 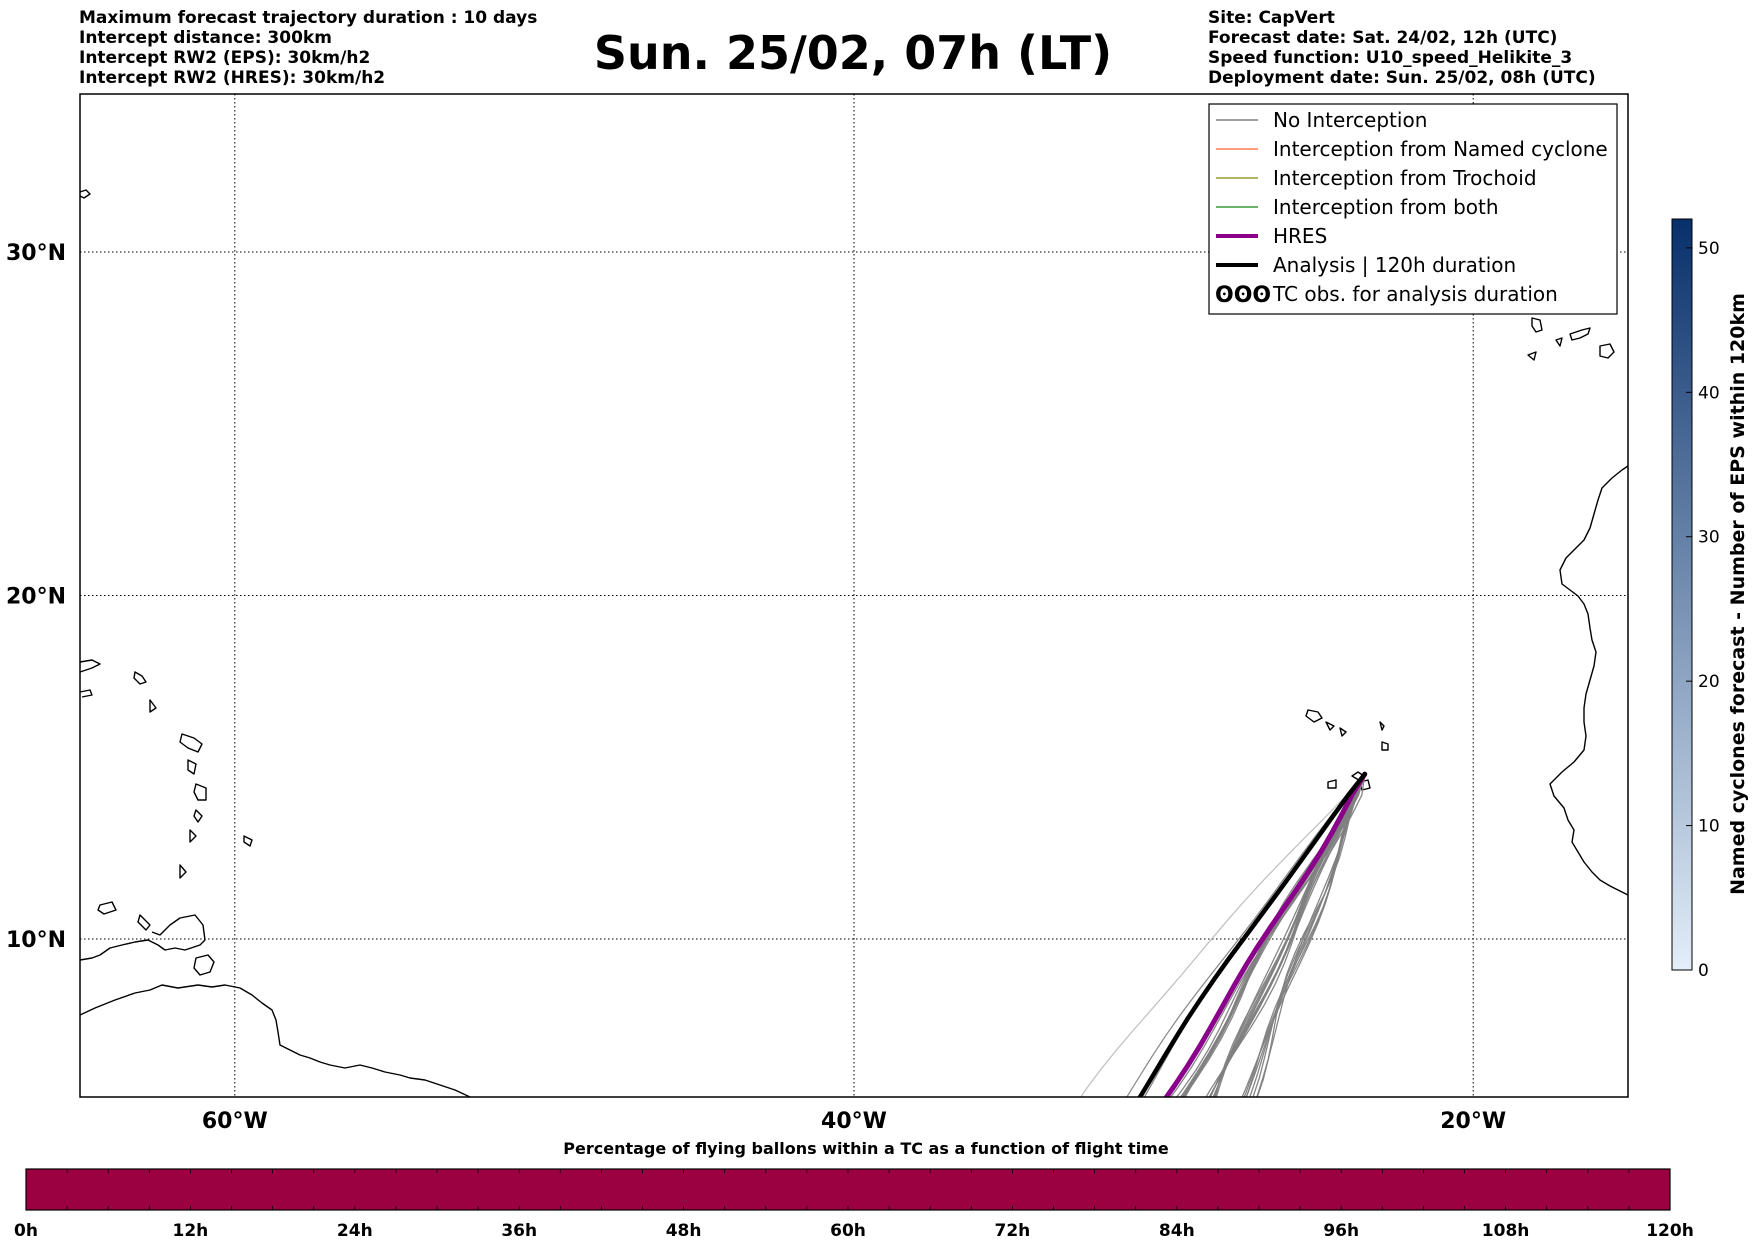 I want to click on colorbar-bottom-tick-label: 72h, so click(x=1013, y=1231).